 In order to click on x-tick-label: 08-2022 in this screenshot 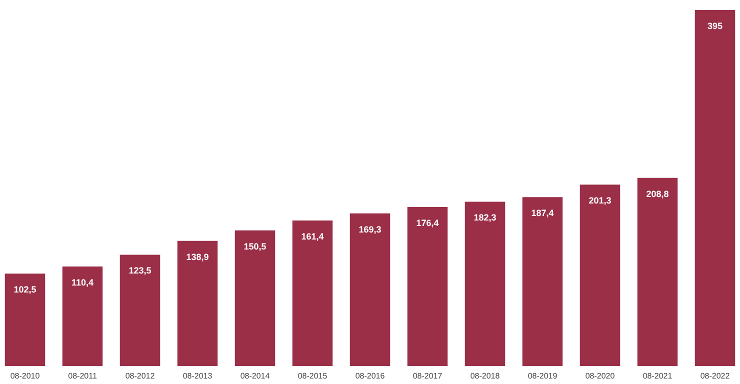, I will do `click(715, 376)`.